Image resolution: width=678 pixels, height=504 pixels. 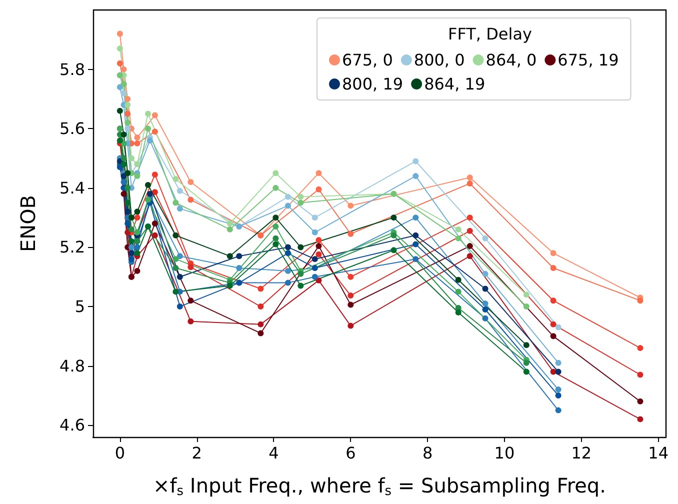 I want to click on legend-label: 864, 19, so click(x=455, y=84).